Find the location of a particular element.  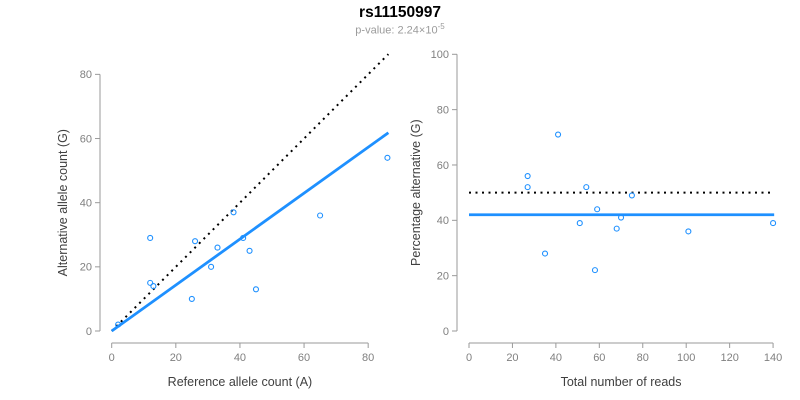

x-tick-label: 100 is located at coordinates (686, 358).